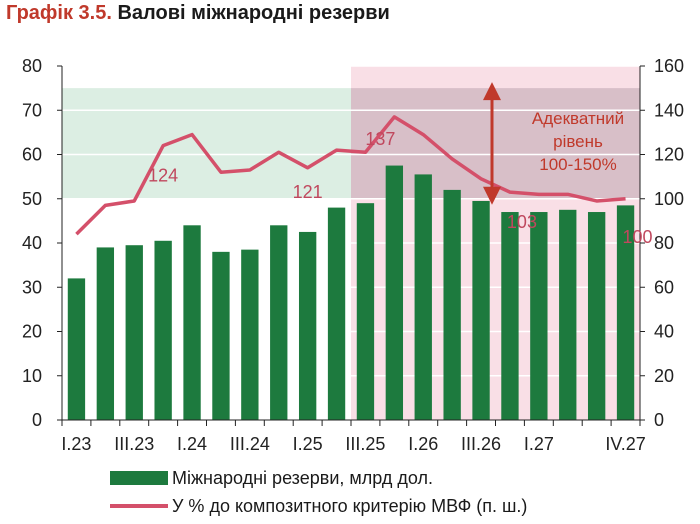 This screenshot has width=700, height=524. What do you see at coordinates (32, 155) in the screenshot?
I see `y-tick-left: 60` at bounding box center [32, 155].